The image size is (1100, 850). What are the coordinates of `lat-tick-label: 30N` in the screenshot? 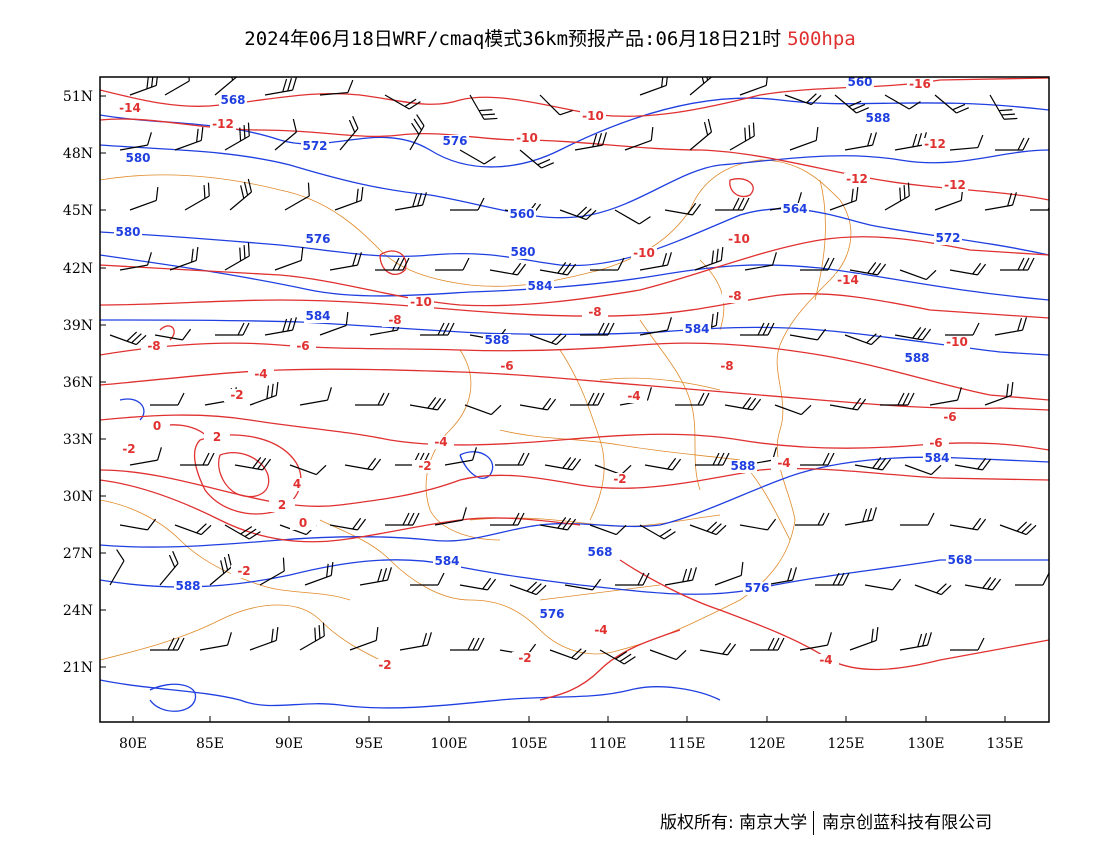 It's located at (78, 497).